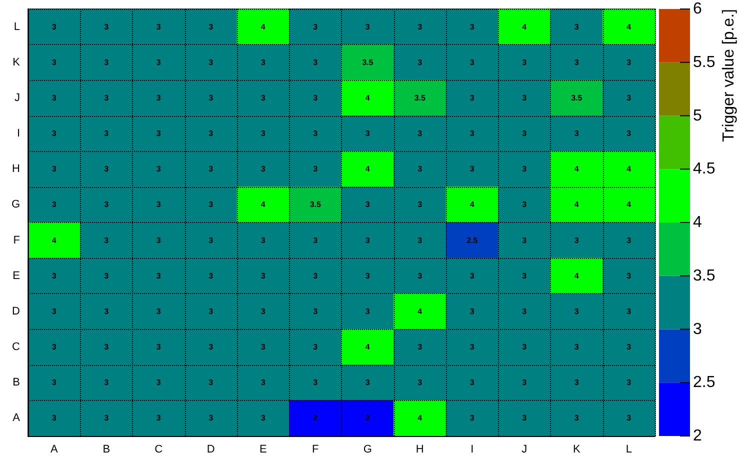 This screenshot has width=745, height=459. Describe the element at coordinates (316, 450) in the screenshot. I see `x-tick-label: F` at that location.